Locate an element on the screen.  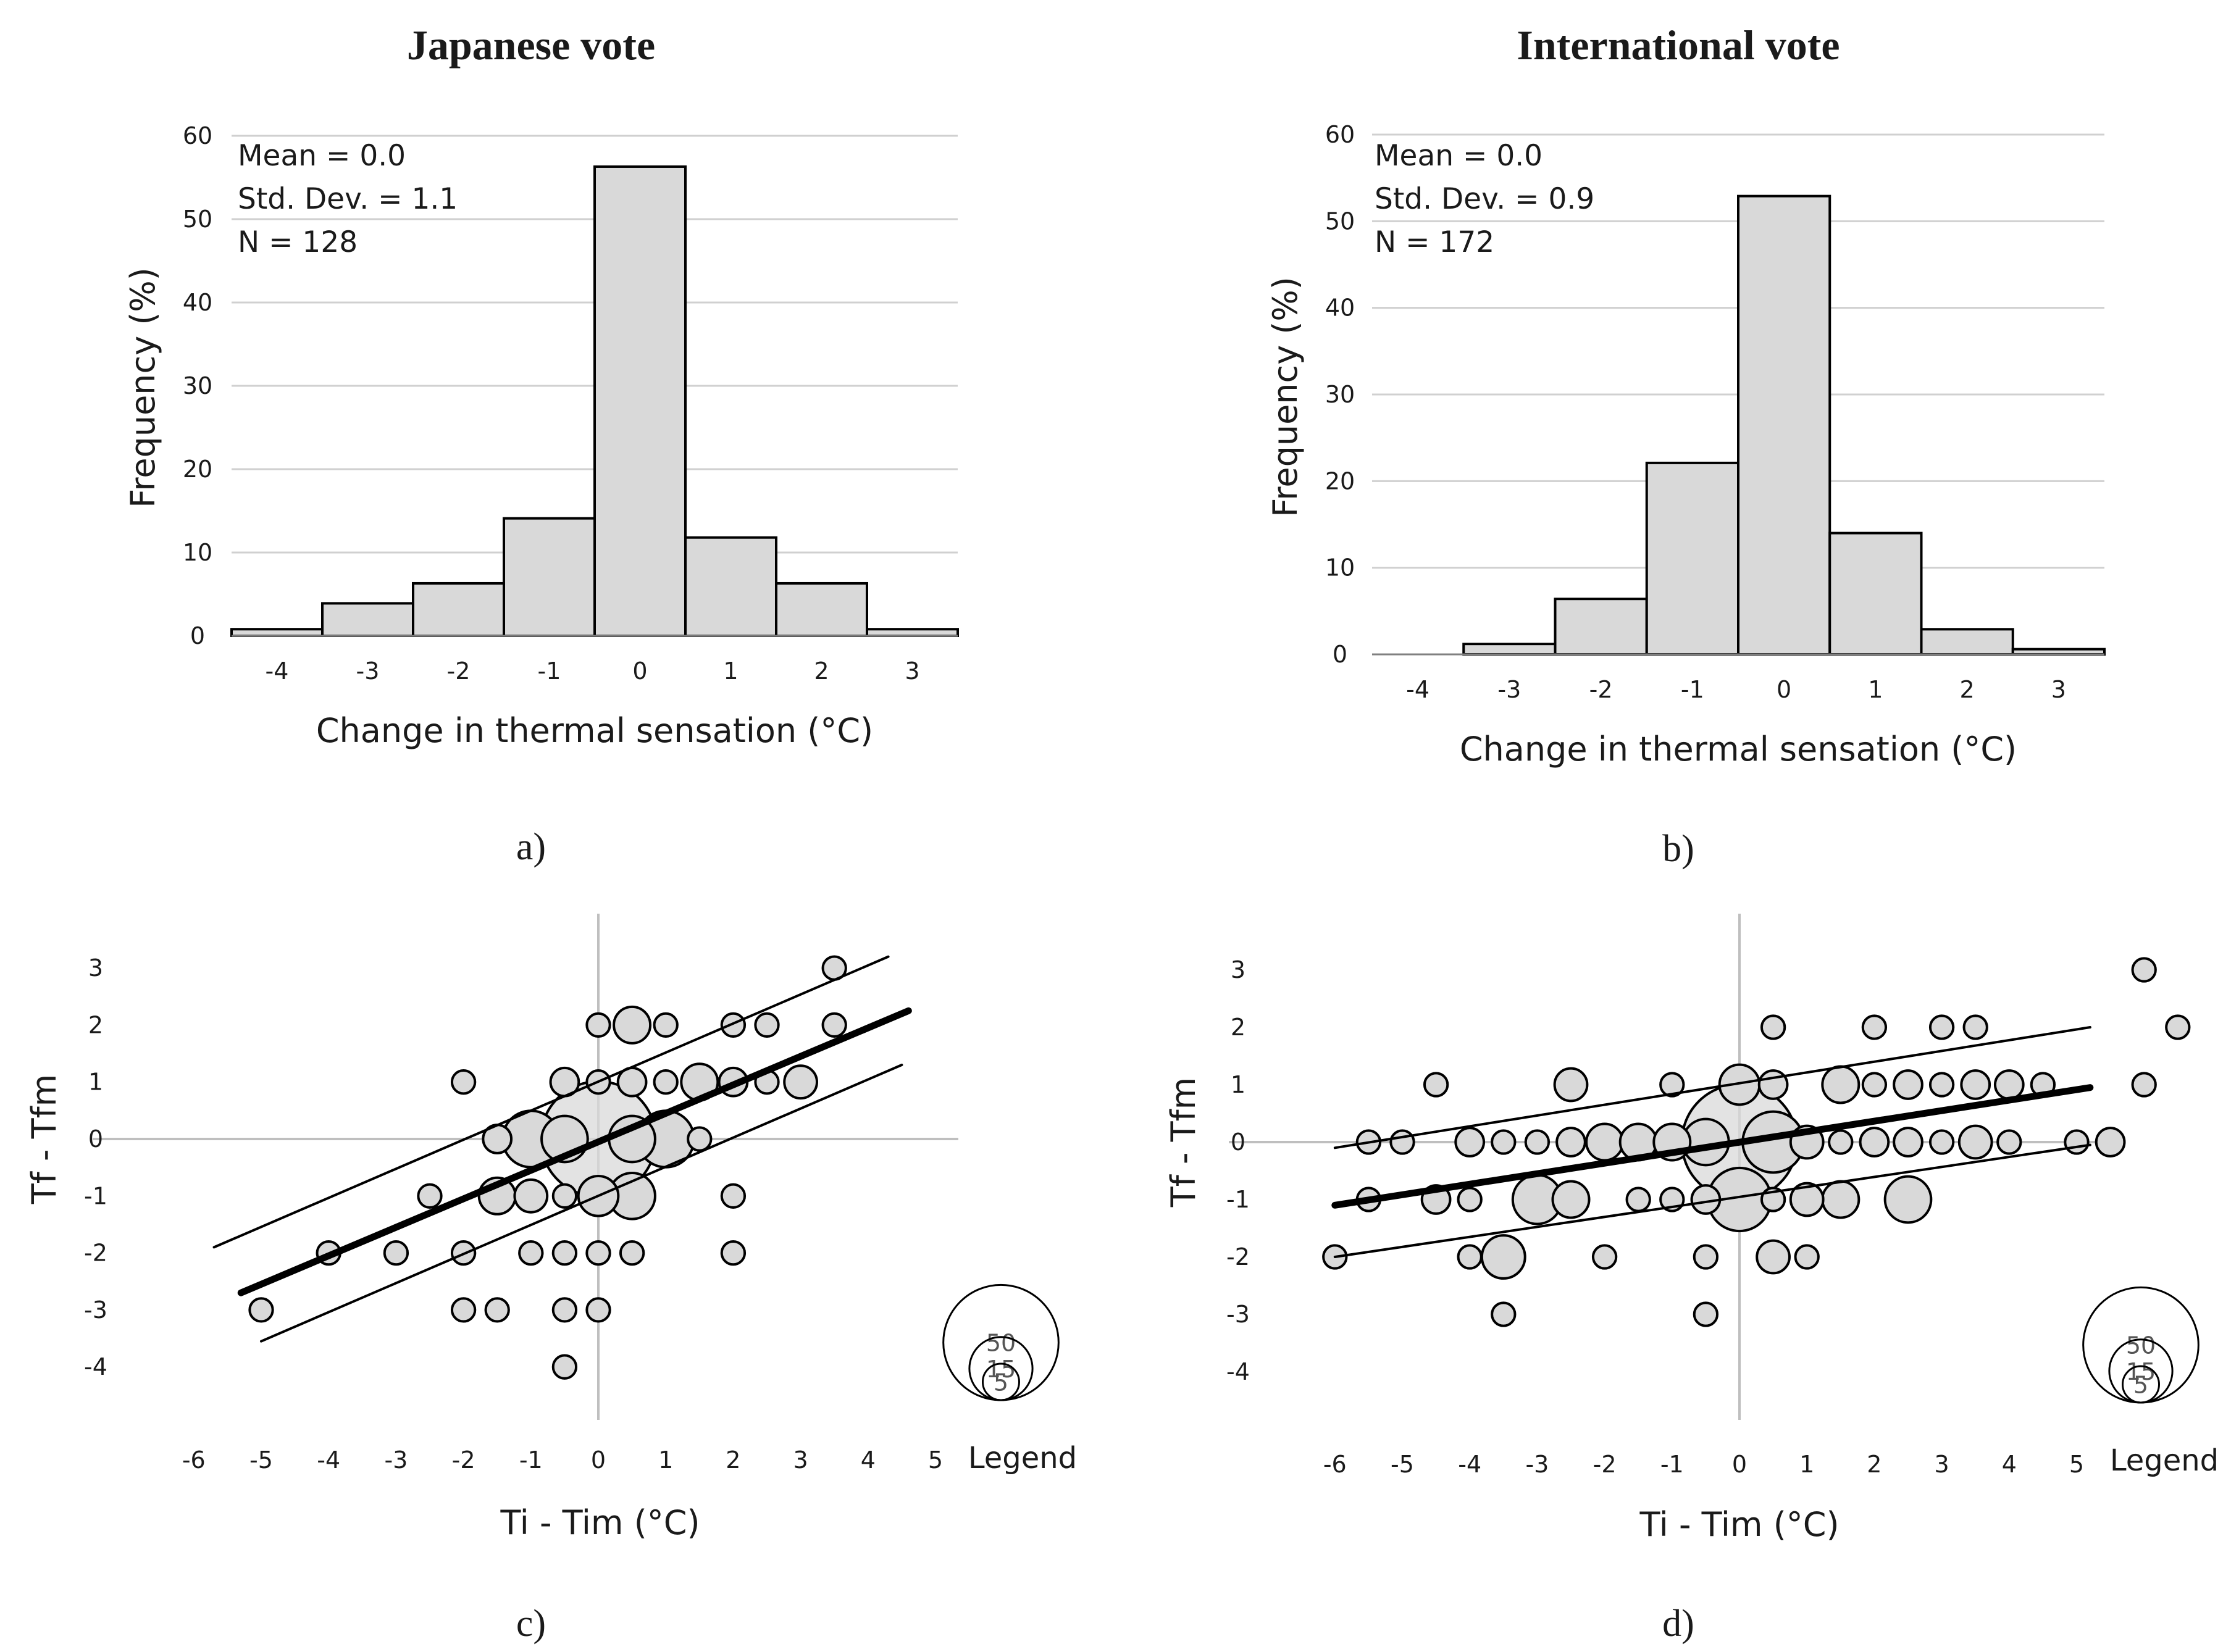
panel-b-y-tick: 0 is located at coordinates (1340, 654).